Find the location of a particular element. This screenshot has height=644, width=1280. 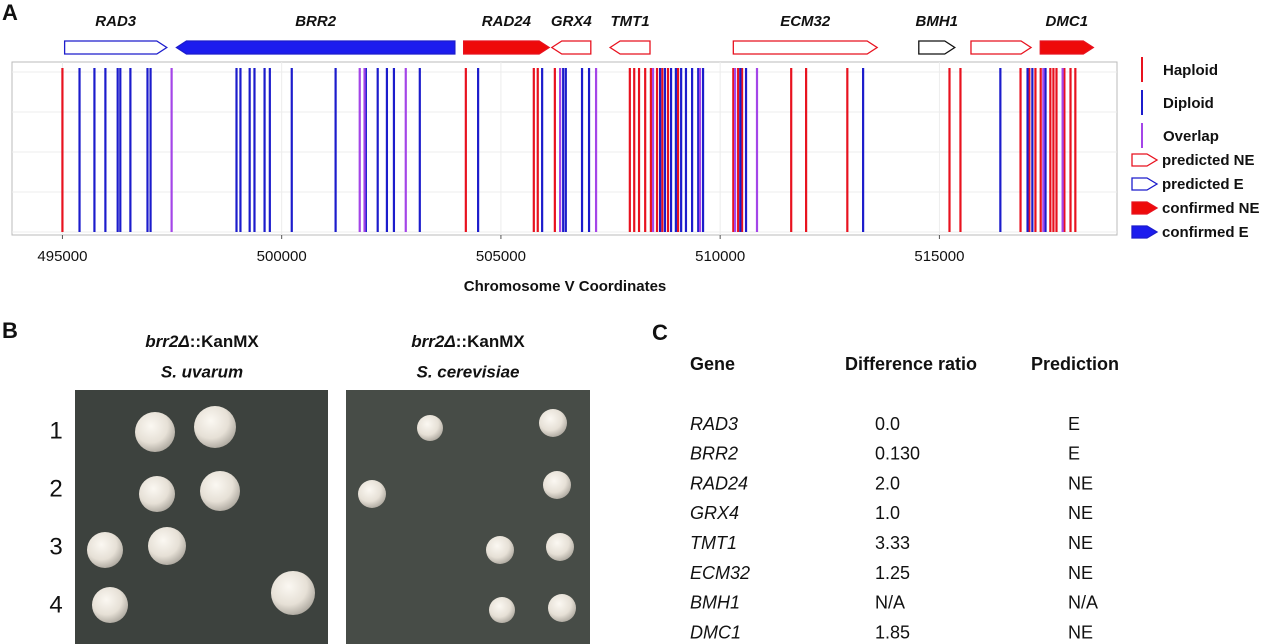

table-header: Difference ratio is located at coordinates (911, 364).